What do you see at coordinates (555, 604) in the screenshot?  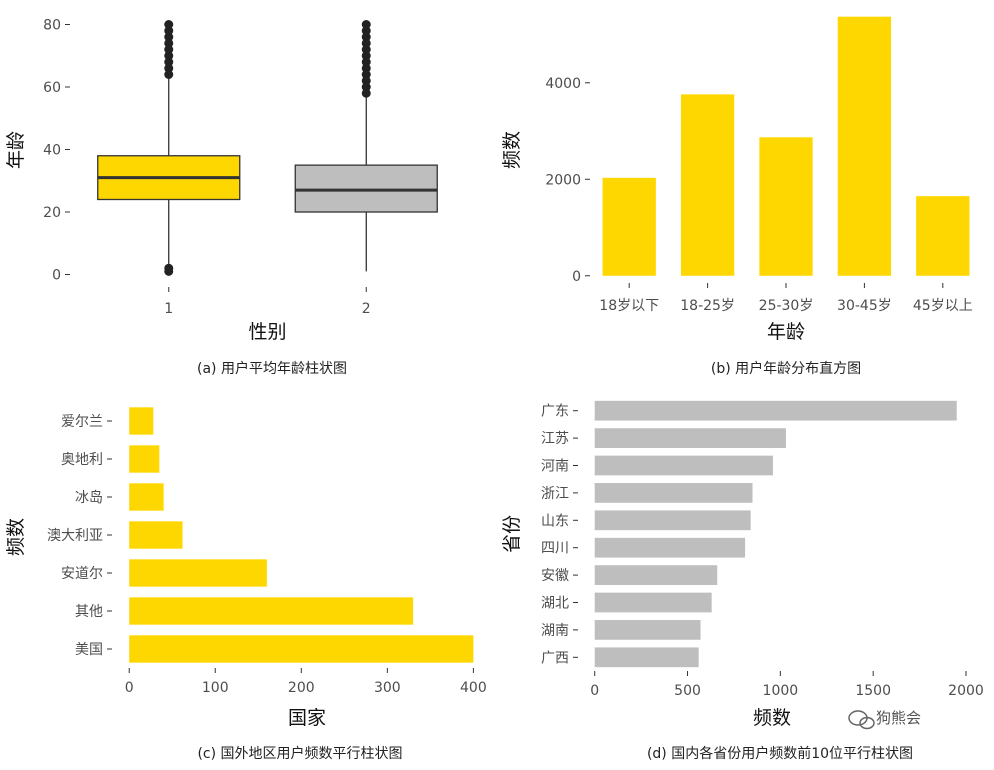 I see `d-category-label: 湖北` at bounding box center [555, 604].